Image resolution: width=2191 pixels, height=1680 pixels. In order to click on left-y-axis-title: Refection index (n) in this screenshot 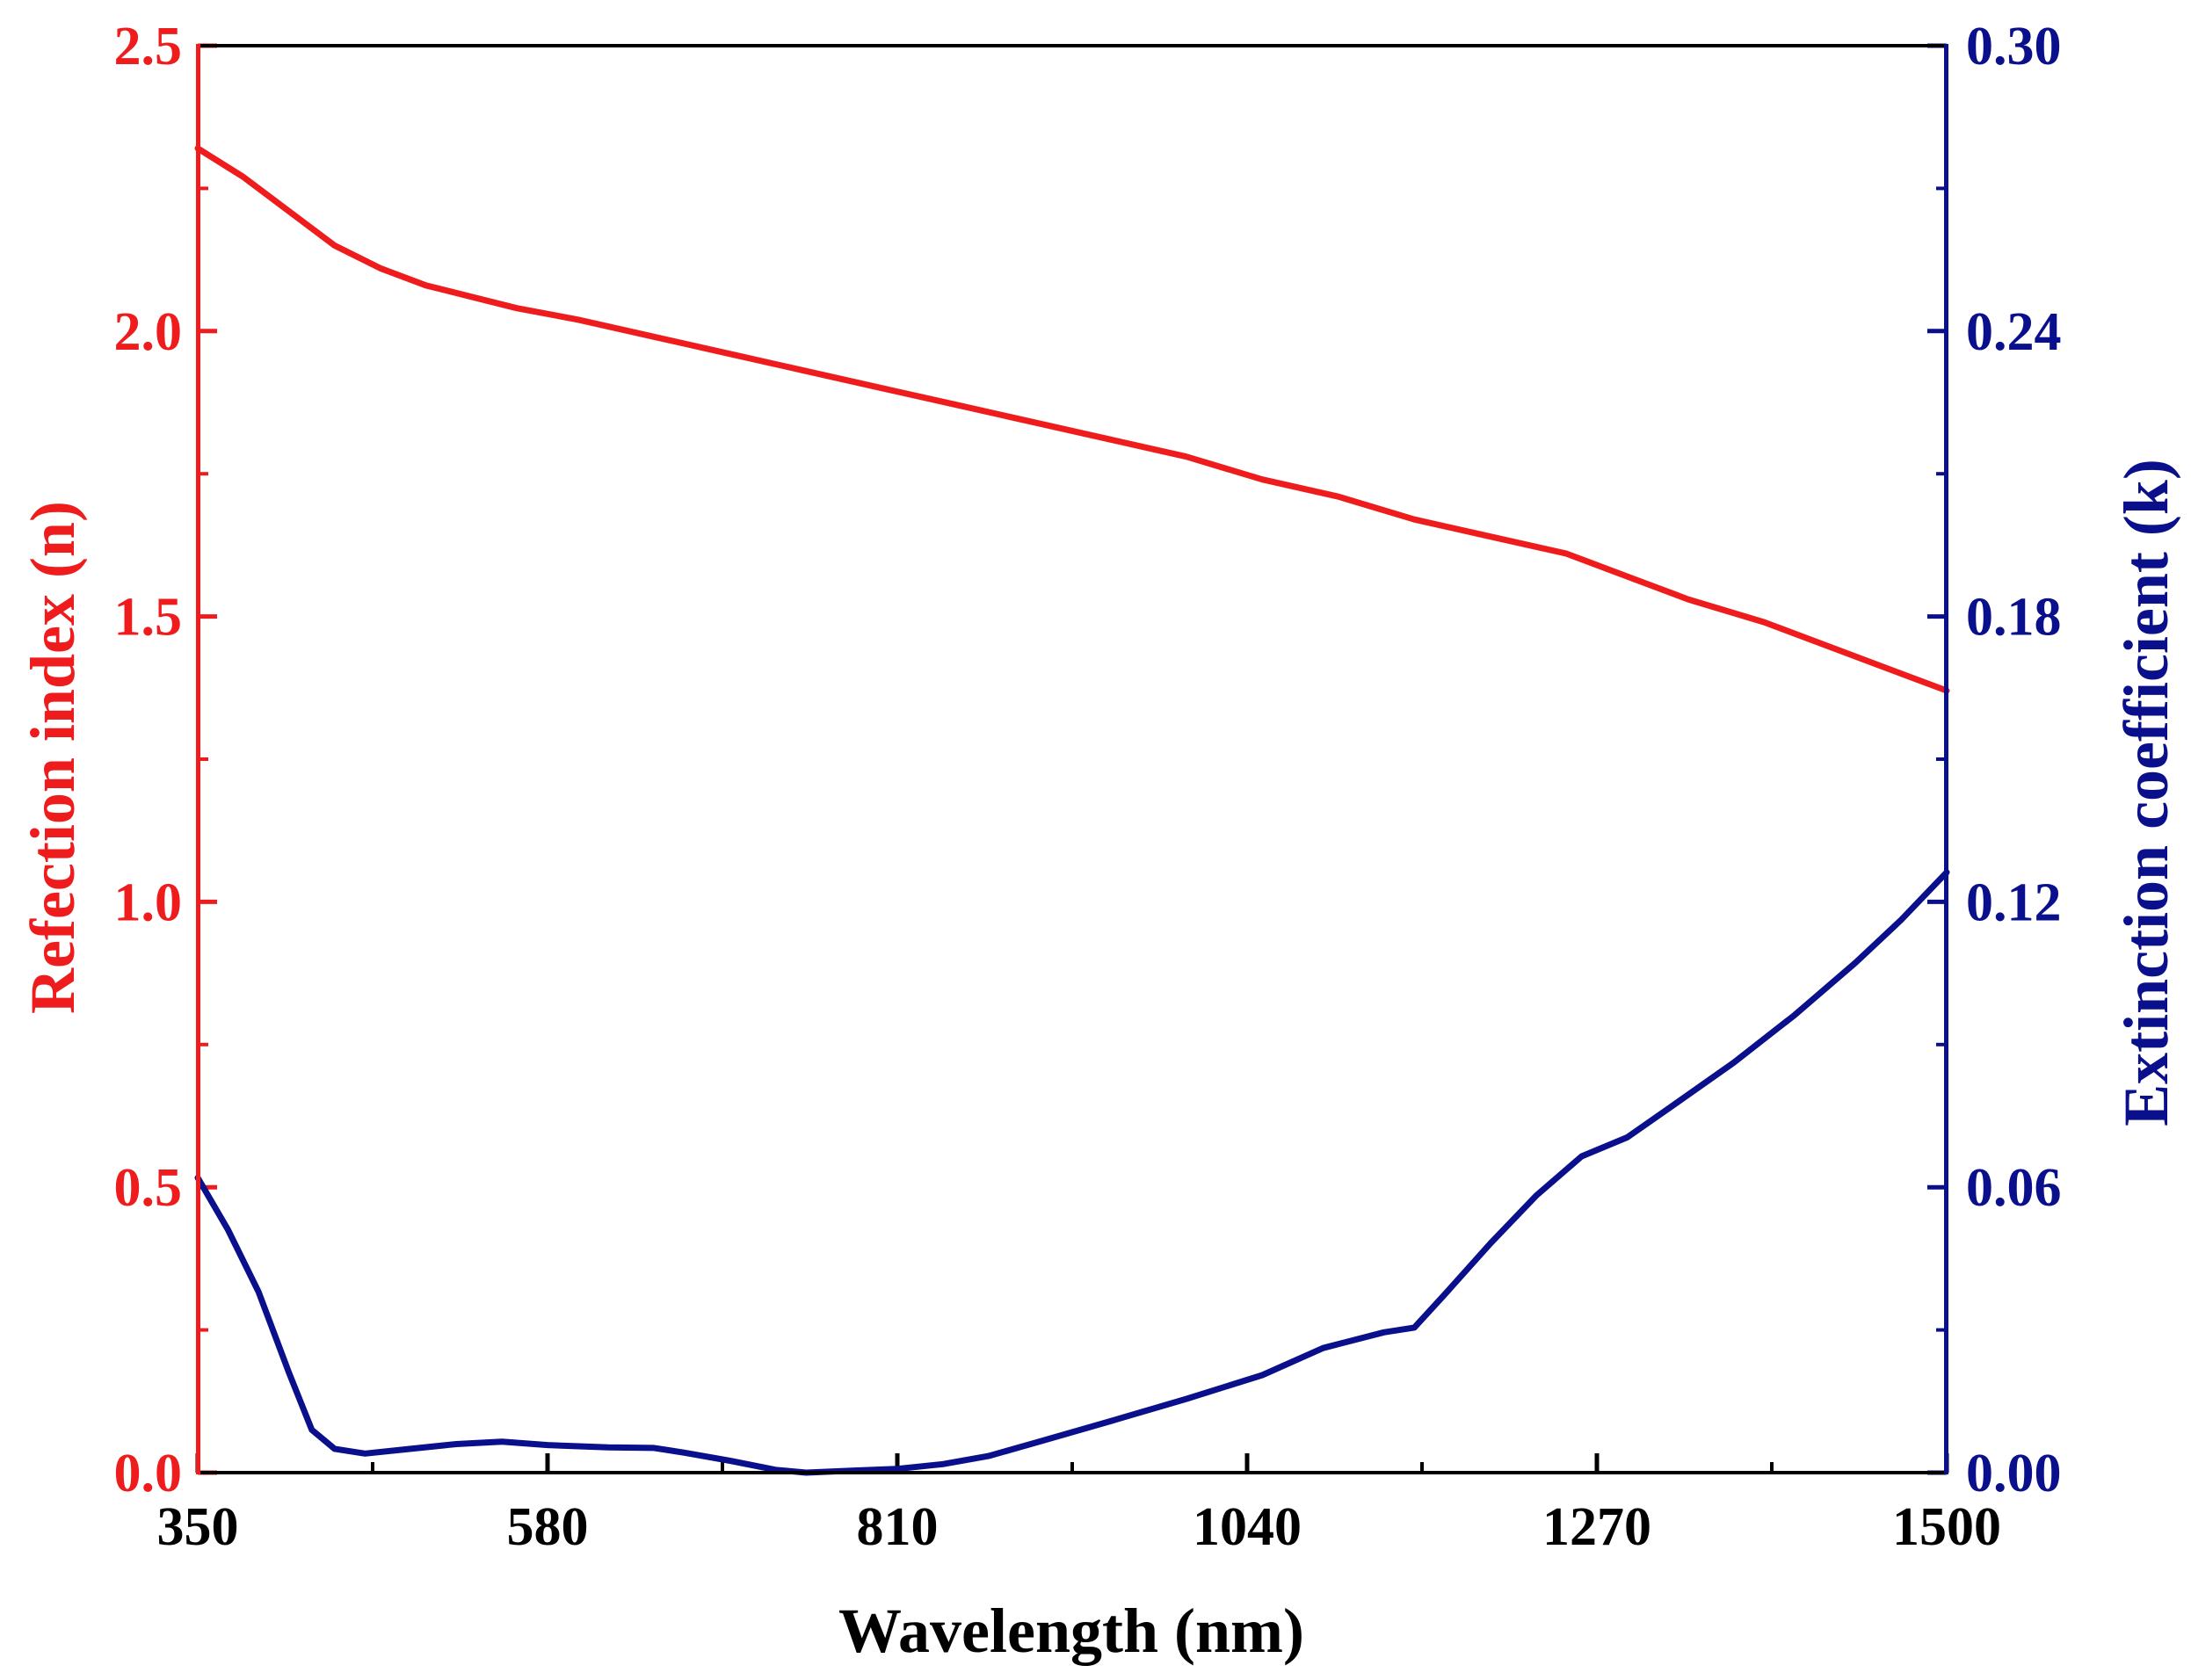, I will do `click(53, 757)`.